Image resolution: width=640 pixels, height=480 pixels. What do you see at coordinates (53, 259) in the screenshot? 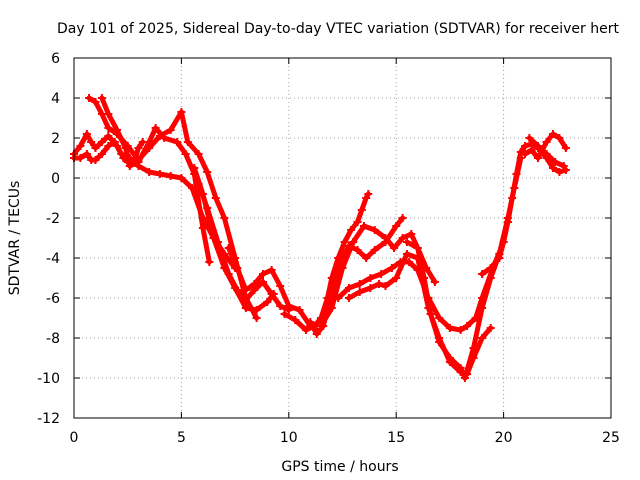
I see `y-tick-label: -4` at bounding box center [53, 259].